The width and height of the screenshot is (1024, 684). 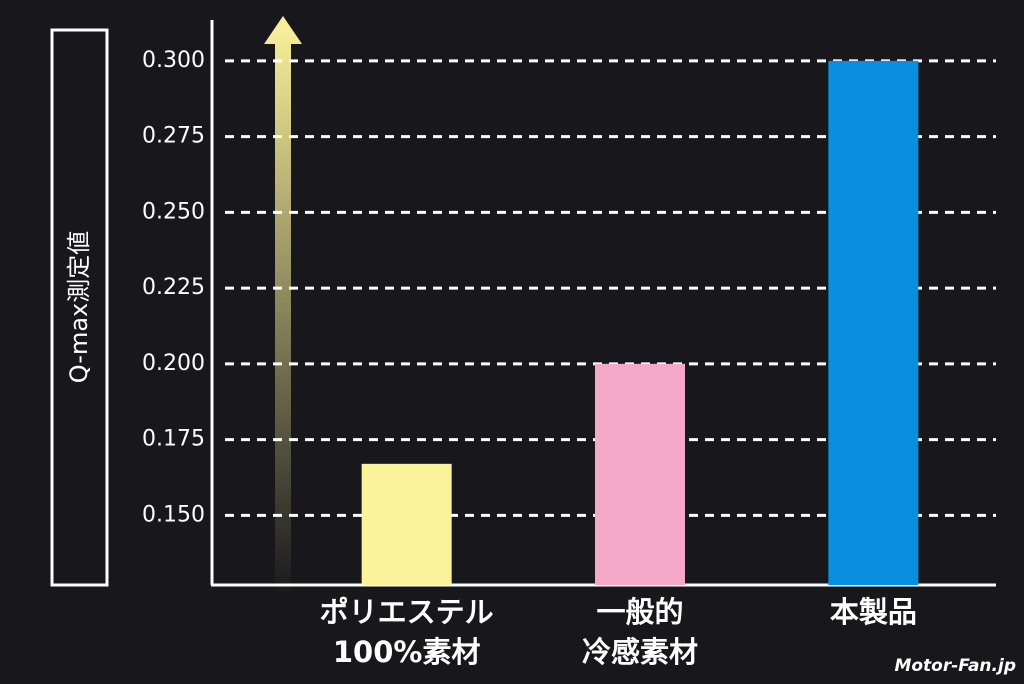 What do you see at coordinates (173, 287) in the screenshot?
I see `y-tick-label: 0.225` at bounding box center [173, 287].